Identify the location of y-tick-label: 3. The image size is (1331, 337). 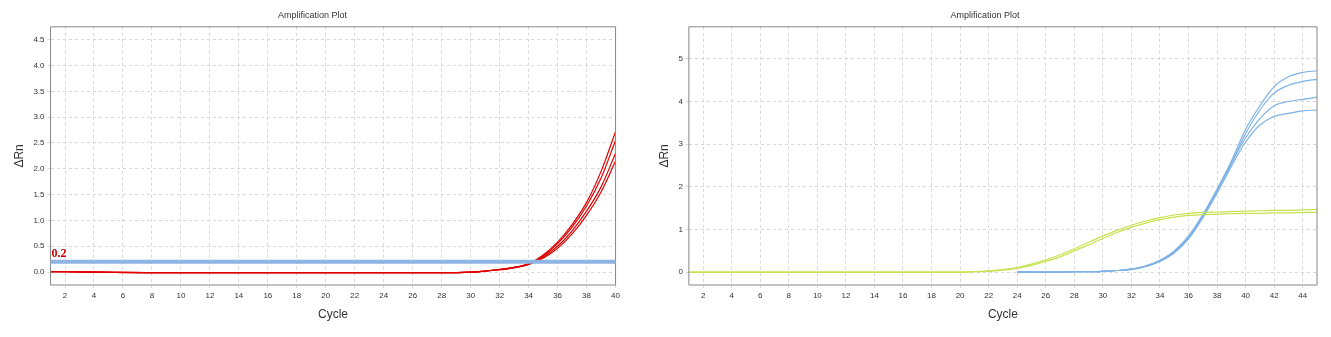
(681, 144).